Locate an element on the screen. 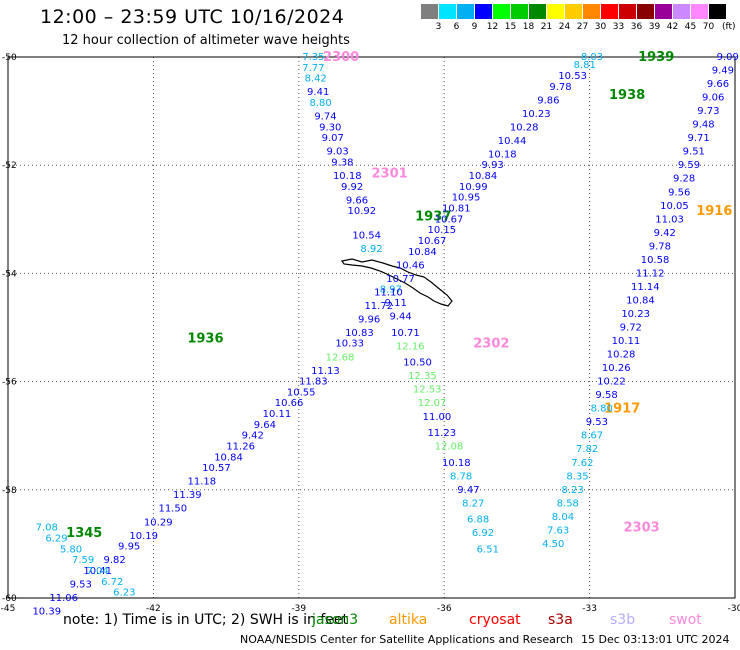 The height and width of the screenshot is (650, 740). wave-height-label: 10.19 is located at coordinates (143, 536).